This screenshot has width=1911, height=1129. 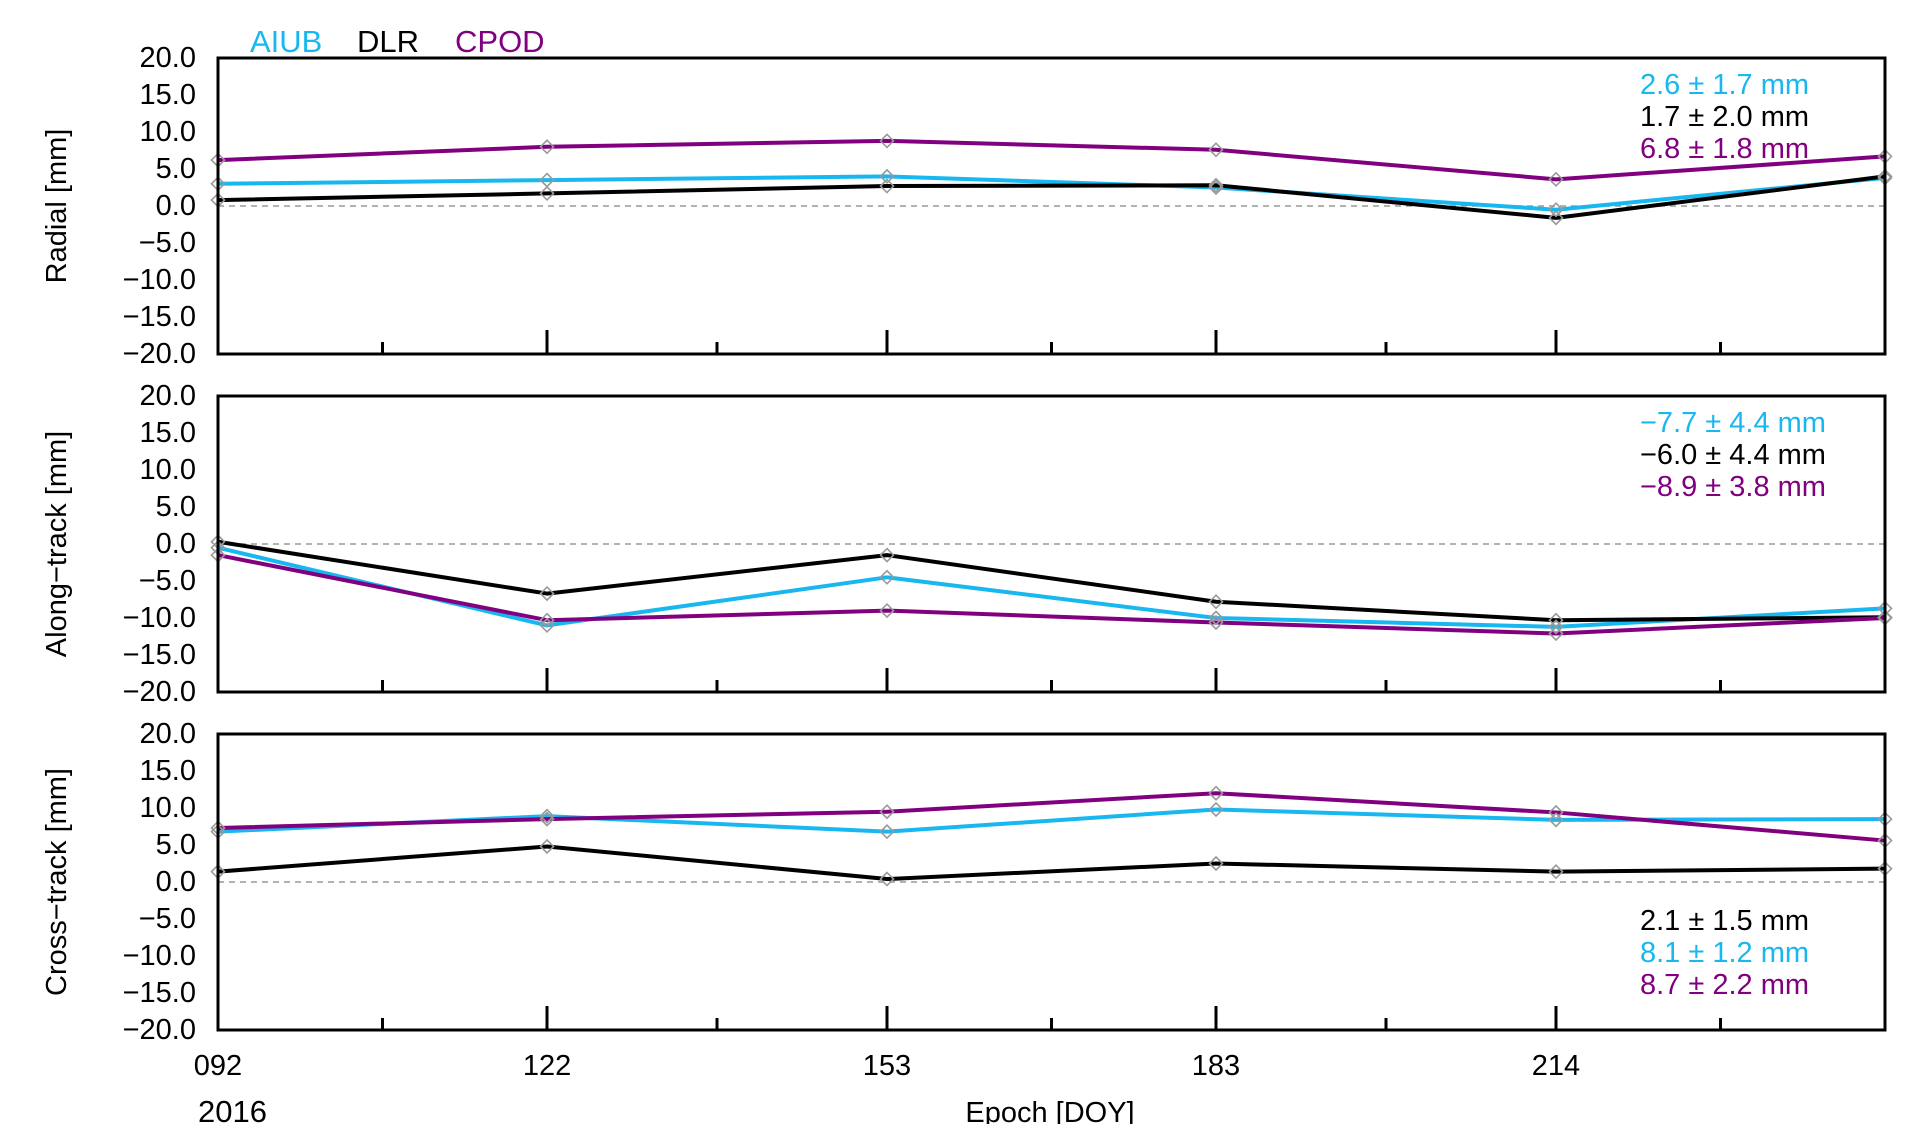 What do you see at coordinates (1724, 953) in the screenshot?
I see `stats-annotation: 8.1 ± 1.2 mm` at bounding box center [1724, 953].